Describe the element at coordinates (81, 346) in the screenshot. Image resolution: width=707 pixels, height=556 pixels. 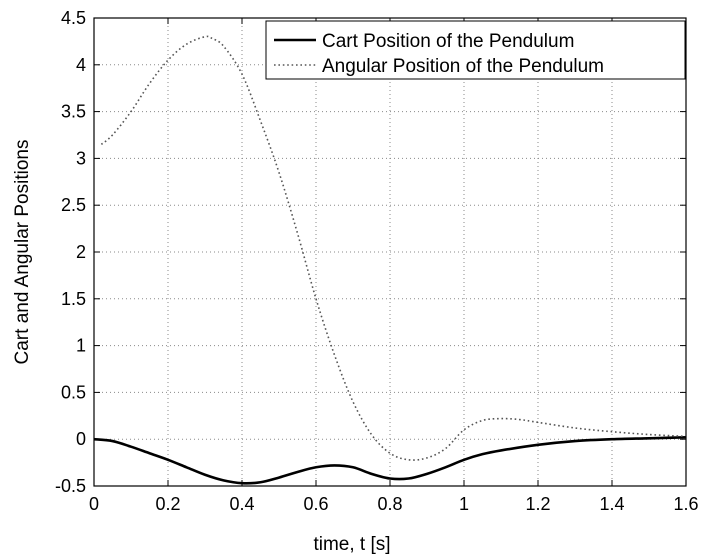
I see `y-tick-label: 1` at that location.